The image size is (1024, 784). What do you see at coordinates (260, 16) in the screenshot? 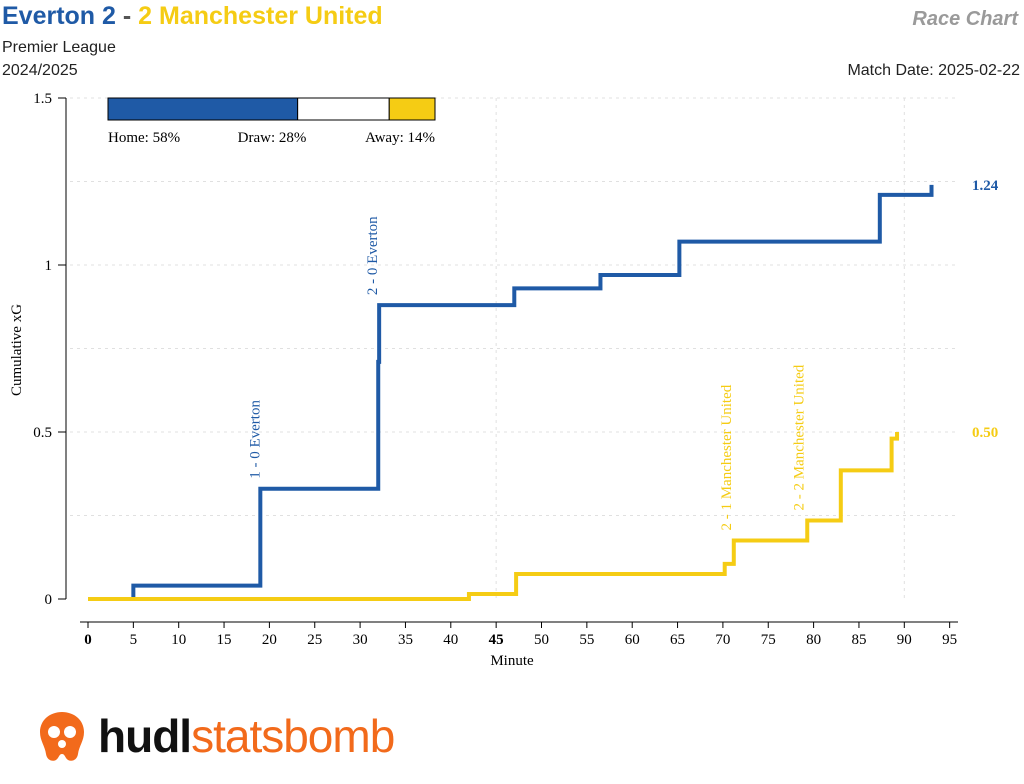
I see `away-team-score: 2 Manchester United` at bounding box center [260, 16].